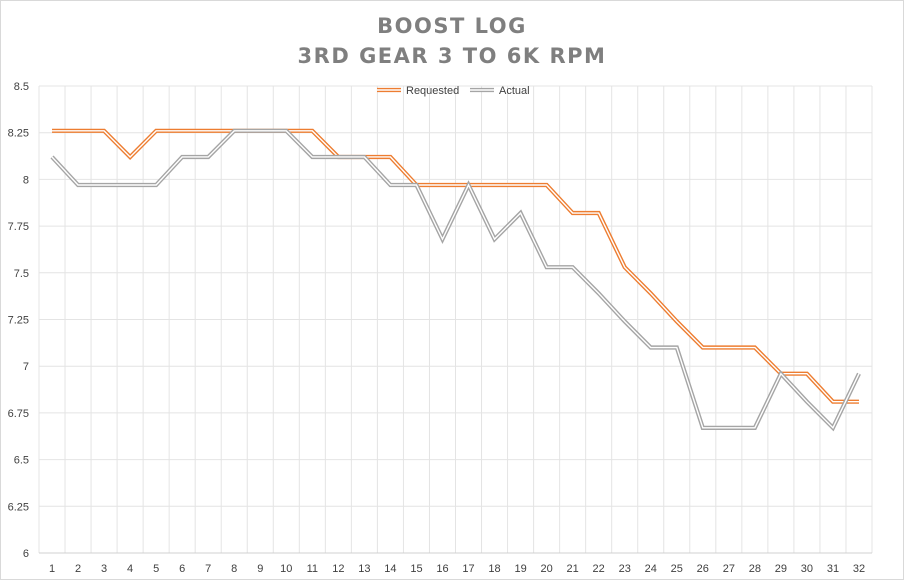 This screenshot has width=904, height=580. Describe the element at coordinates (104, 569) in the screenshot. I see `x-tick-label: 3` at that location.